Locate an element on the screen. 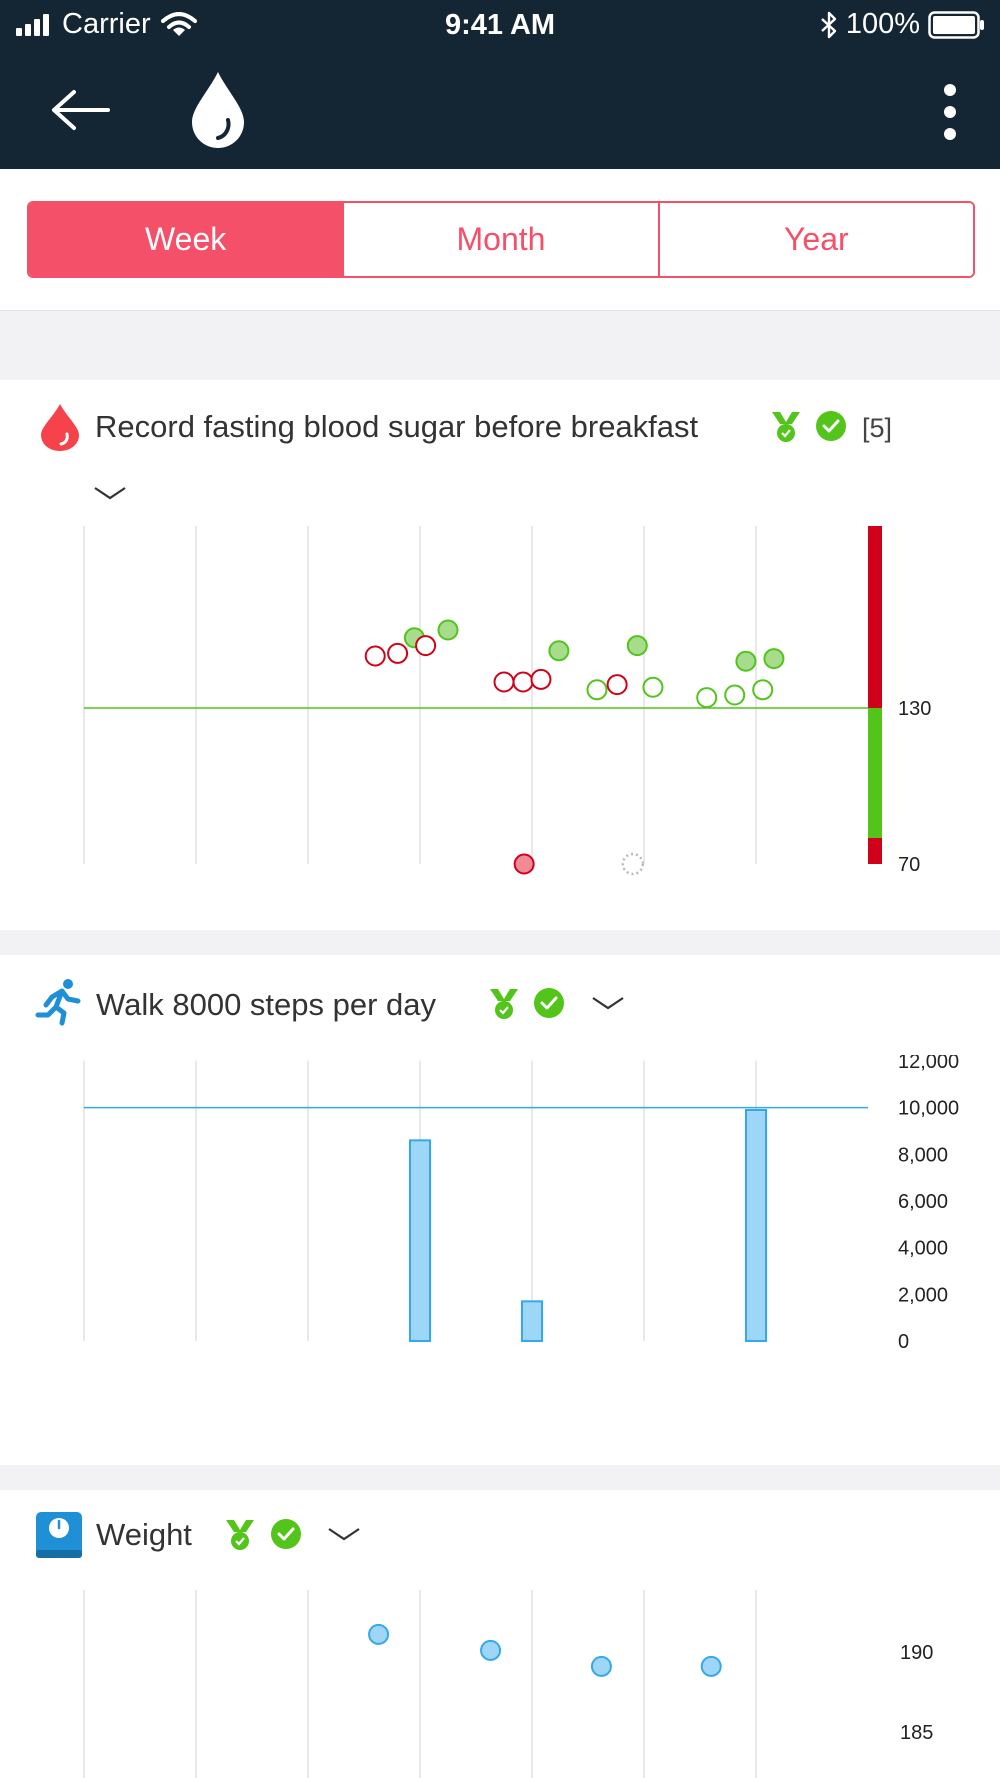 The height and width of the screenshot is (1778, 1000). y-tick-label: 2,000 is located at coordinates (923, 1295).